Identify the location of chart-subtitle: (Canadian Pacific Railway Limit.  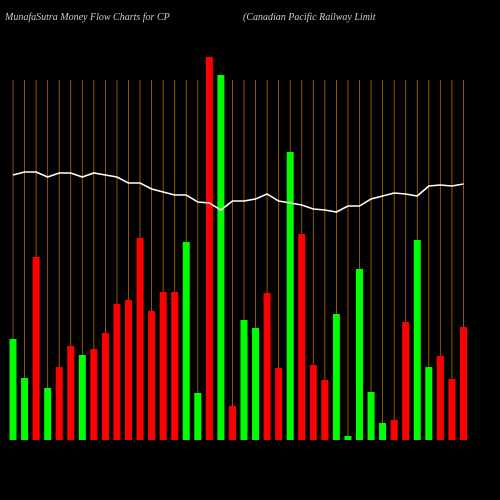
(309, 17).